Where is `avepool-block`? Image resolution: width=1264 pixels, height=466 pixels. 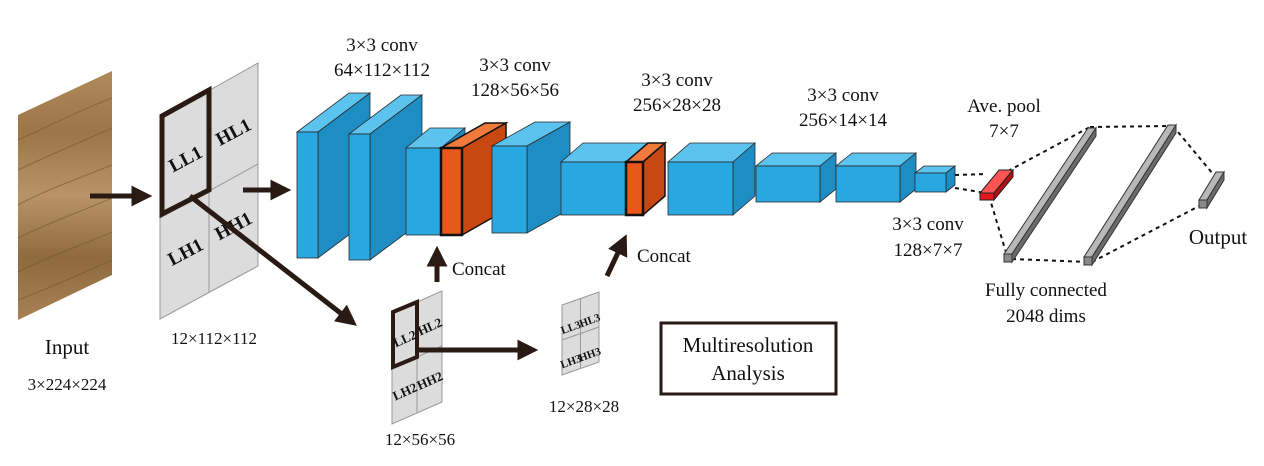
avepool-block is located at coordinates (996, 185).